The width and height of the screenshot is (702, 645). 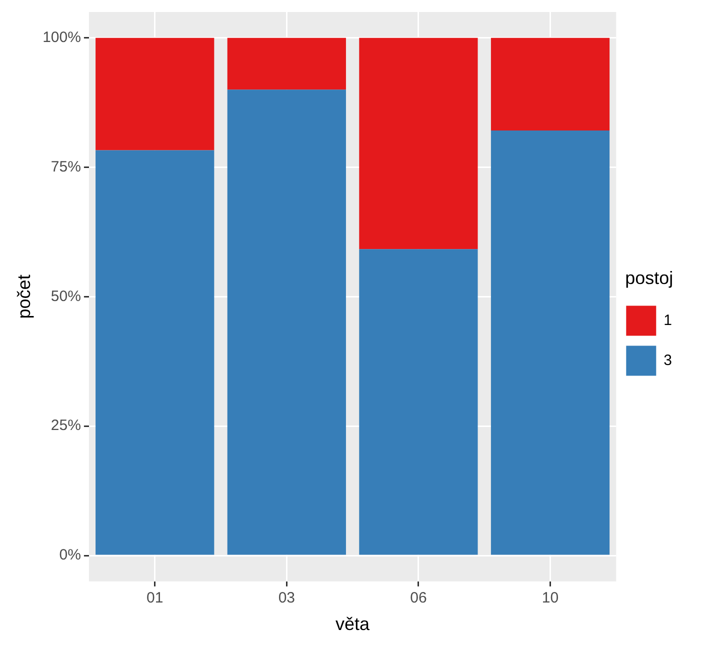 I want to click on y-tick-label: 75%, so click(x=65, y=167).